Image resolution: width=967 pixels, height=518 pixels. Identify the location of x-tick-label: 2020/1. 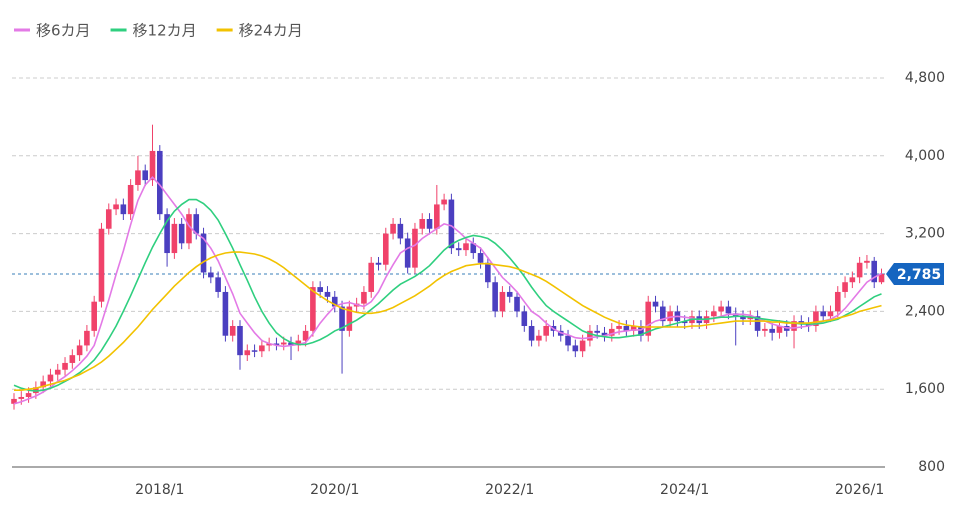
(334, 490).